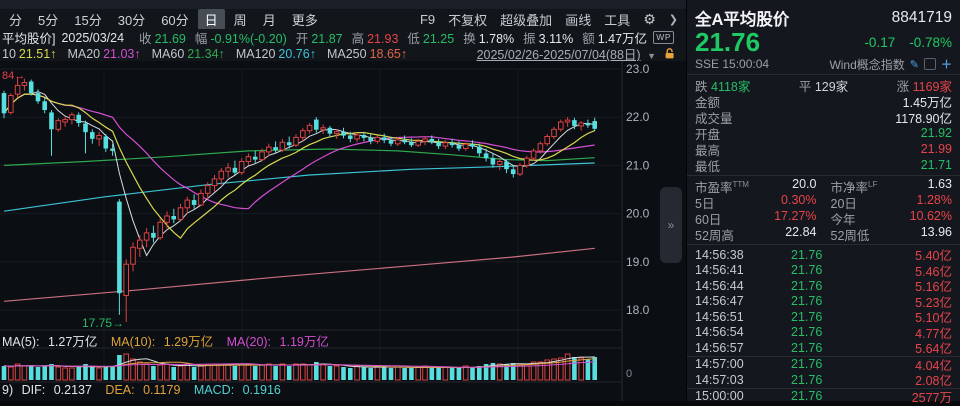  I want to click on gear-icon: ⚙, so click(649, 18).